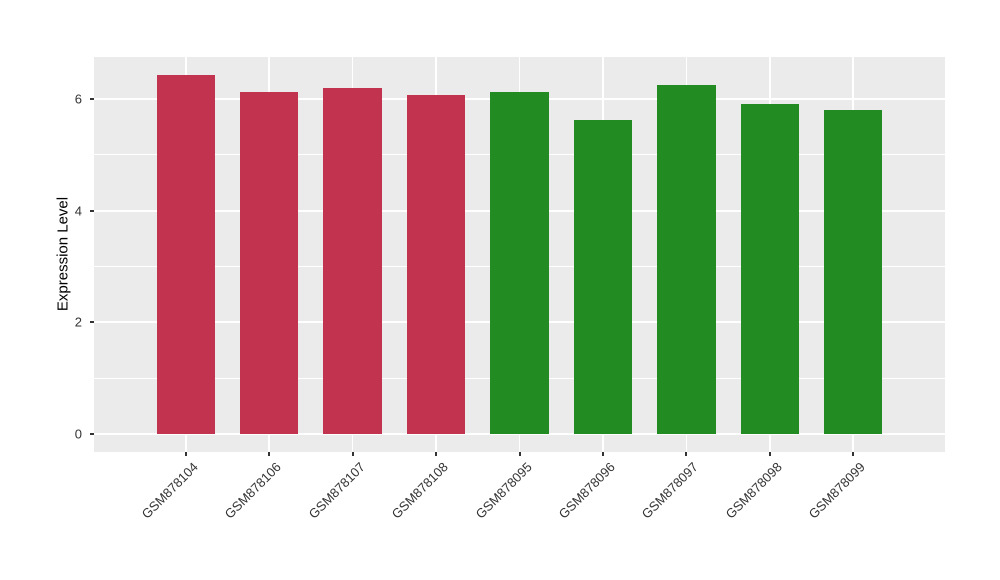 The width and height of the screenshot is (1000, 580). Describe the element at coordinates (78, 211) in the screenshot. I see `y-tick-label: 4` at that location.